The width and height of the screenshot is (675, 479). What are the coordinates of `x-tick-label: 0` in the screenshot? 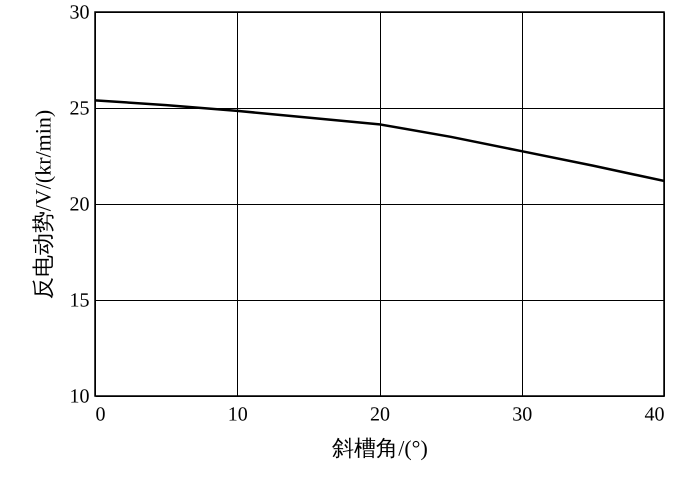 It's located at (101, 415).